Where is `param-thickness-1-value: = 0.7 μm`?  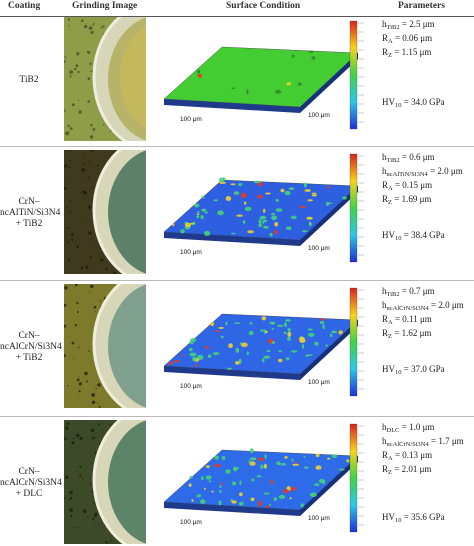 param-thickness-1-value: = 0.7 μm is located at coordinates (417, 291).